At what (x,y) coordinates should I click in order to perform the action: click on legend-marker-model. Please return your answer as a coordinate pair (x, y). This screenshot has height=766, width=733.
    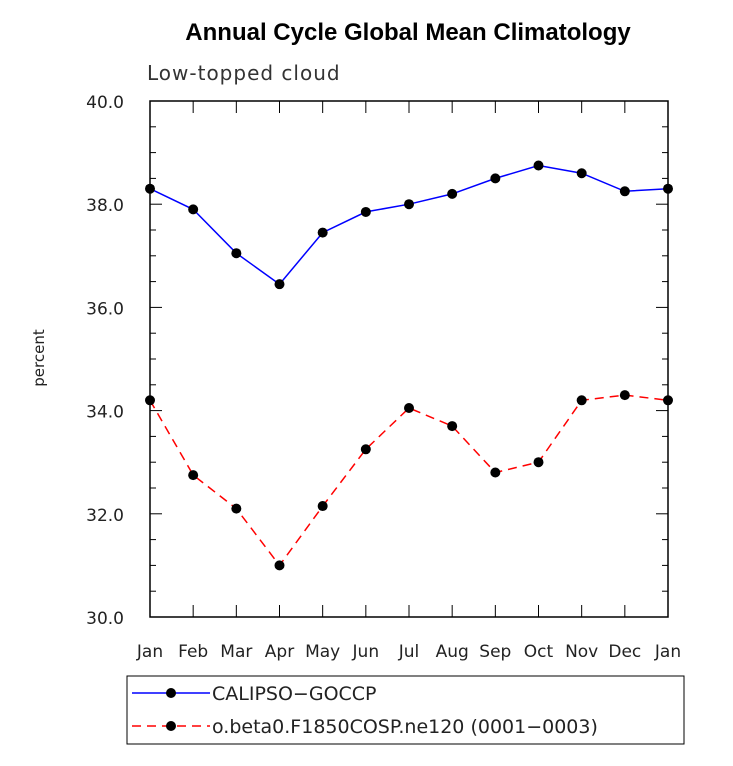
    Looking at the image, I should click on (171, 726).